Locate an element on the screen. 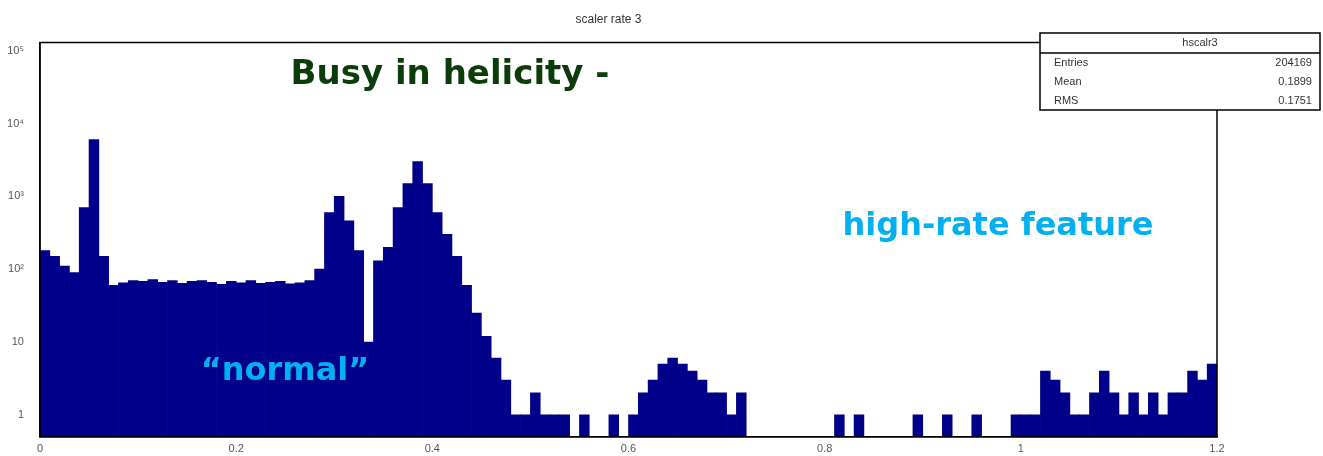 This screenshot has height=456, width=1323. y-tick-label: 10⁴ is located at coordinates (16, 122).